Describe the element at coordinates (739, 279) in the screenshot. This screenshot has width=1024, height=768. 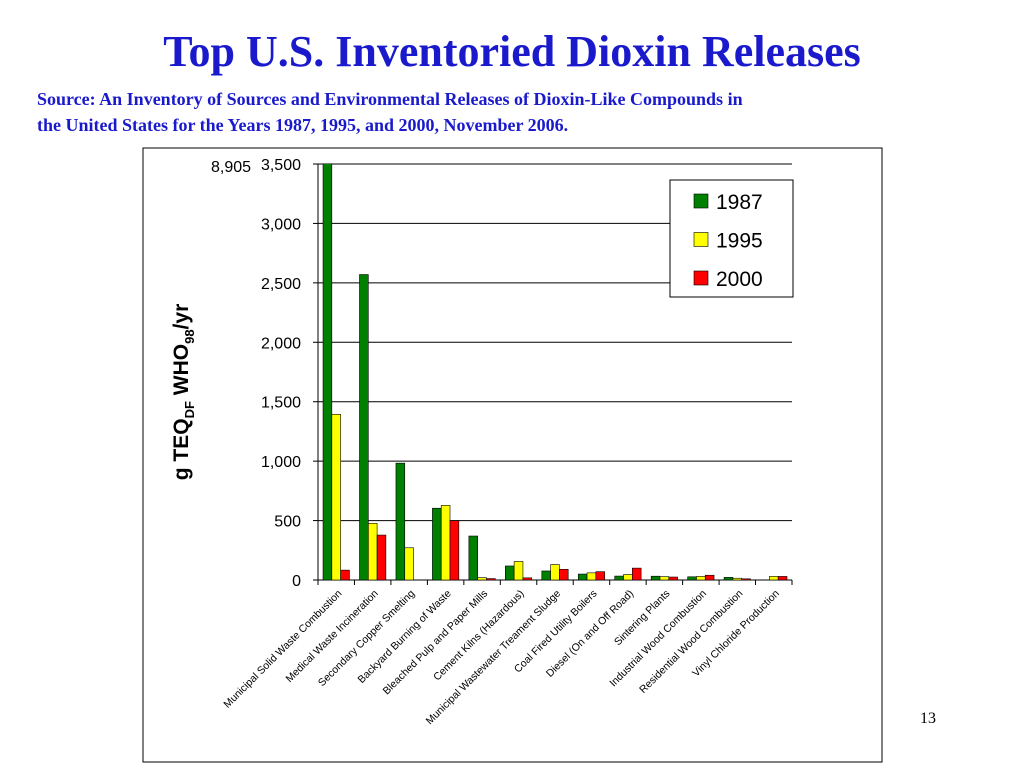
I see `legend-label: 2000` at that location.